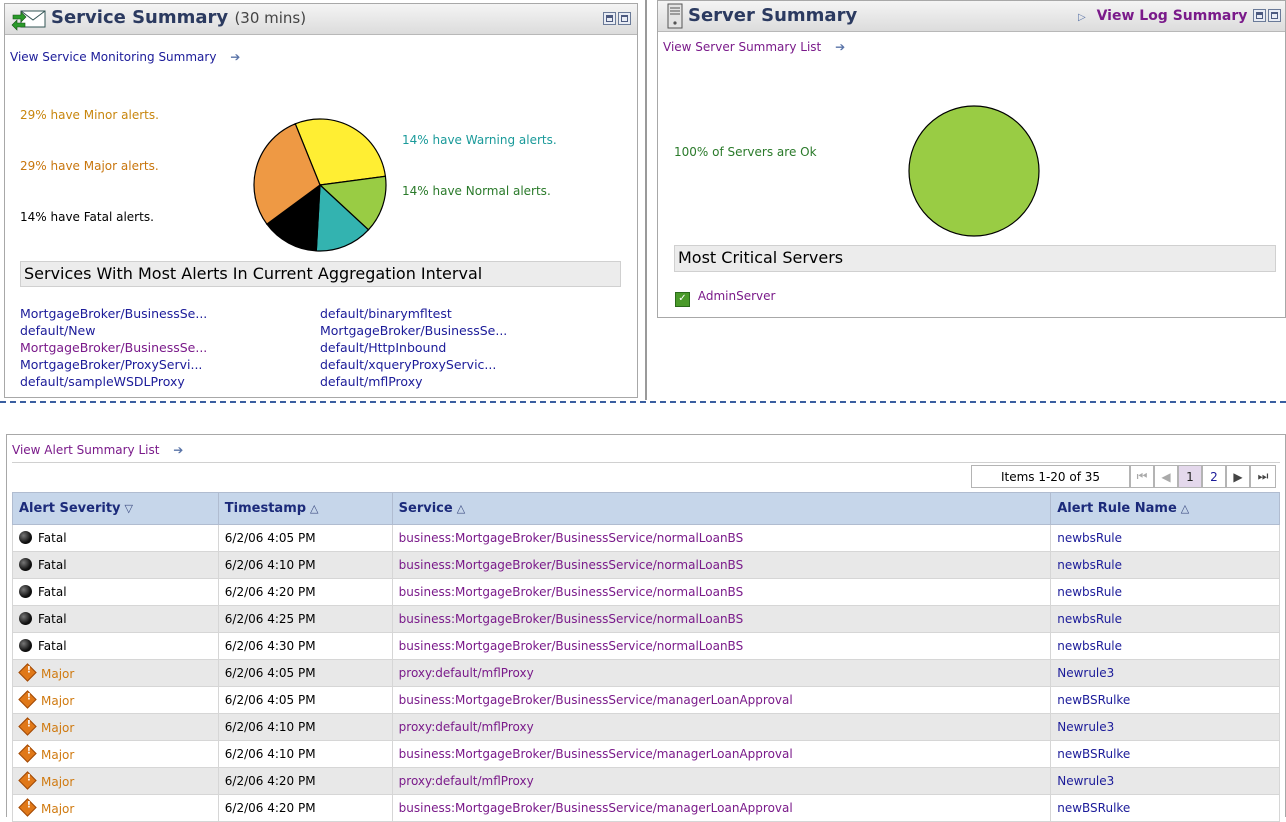  I want to click on view-service-monitoring-label: View Service Monitoring Summary, so click(113, 57).